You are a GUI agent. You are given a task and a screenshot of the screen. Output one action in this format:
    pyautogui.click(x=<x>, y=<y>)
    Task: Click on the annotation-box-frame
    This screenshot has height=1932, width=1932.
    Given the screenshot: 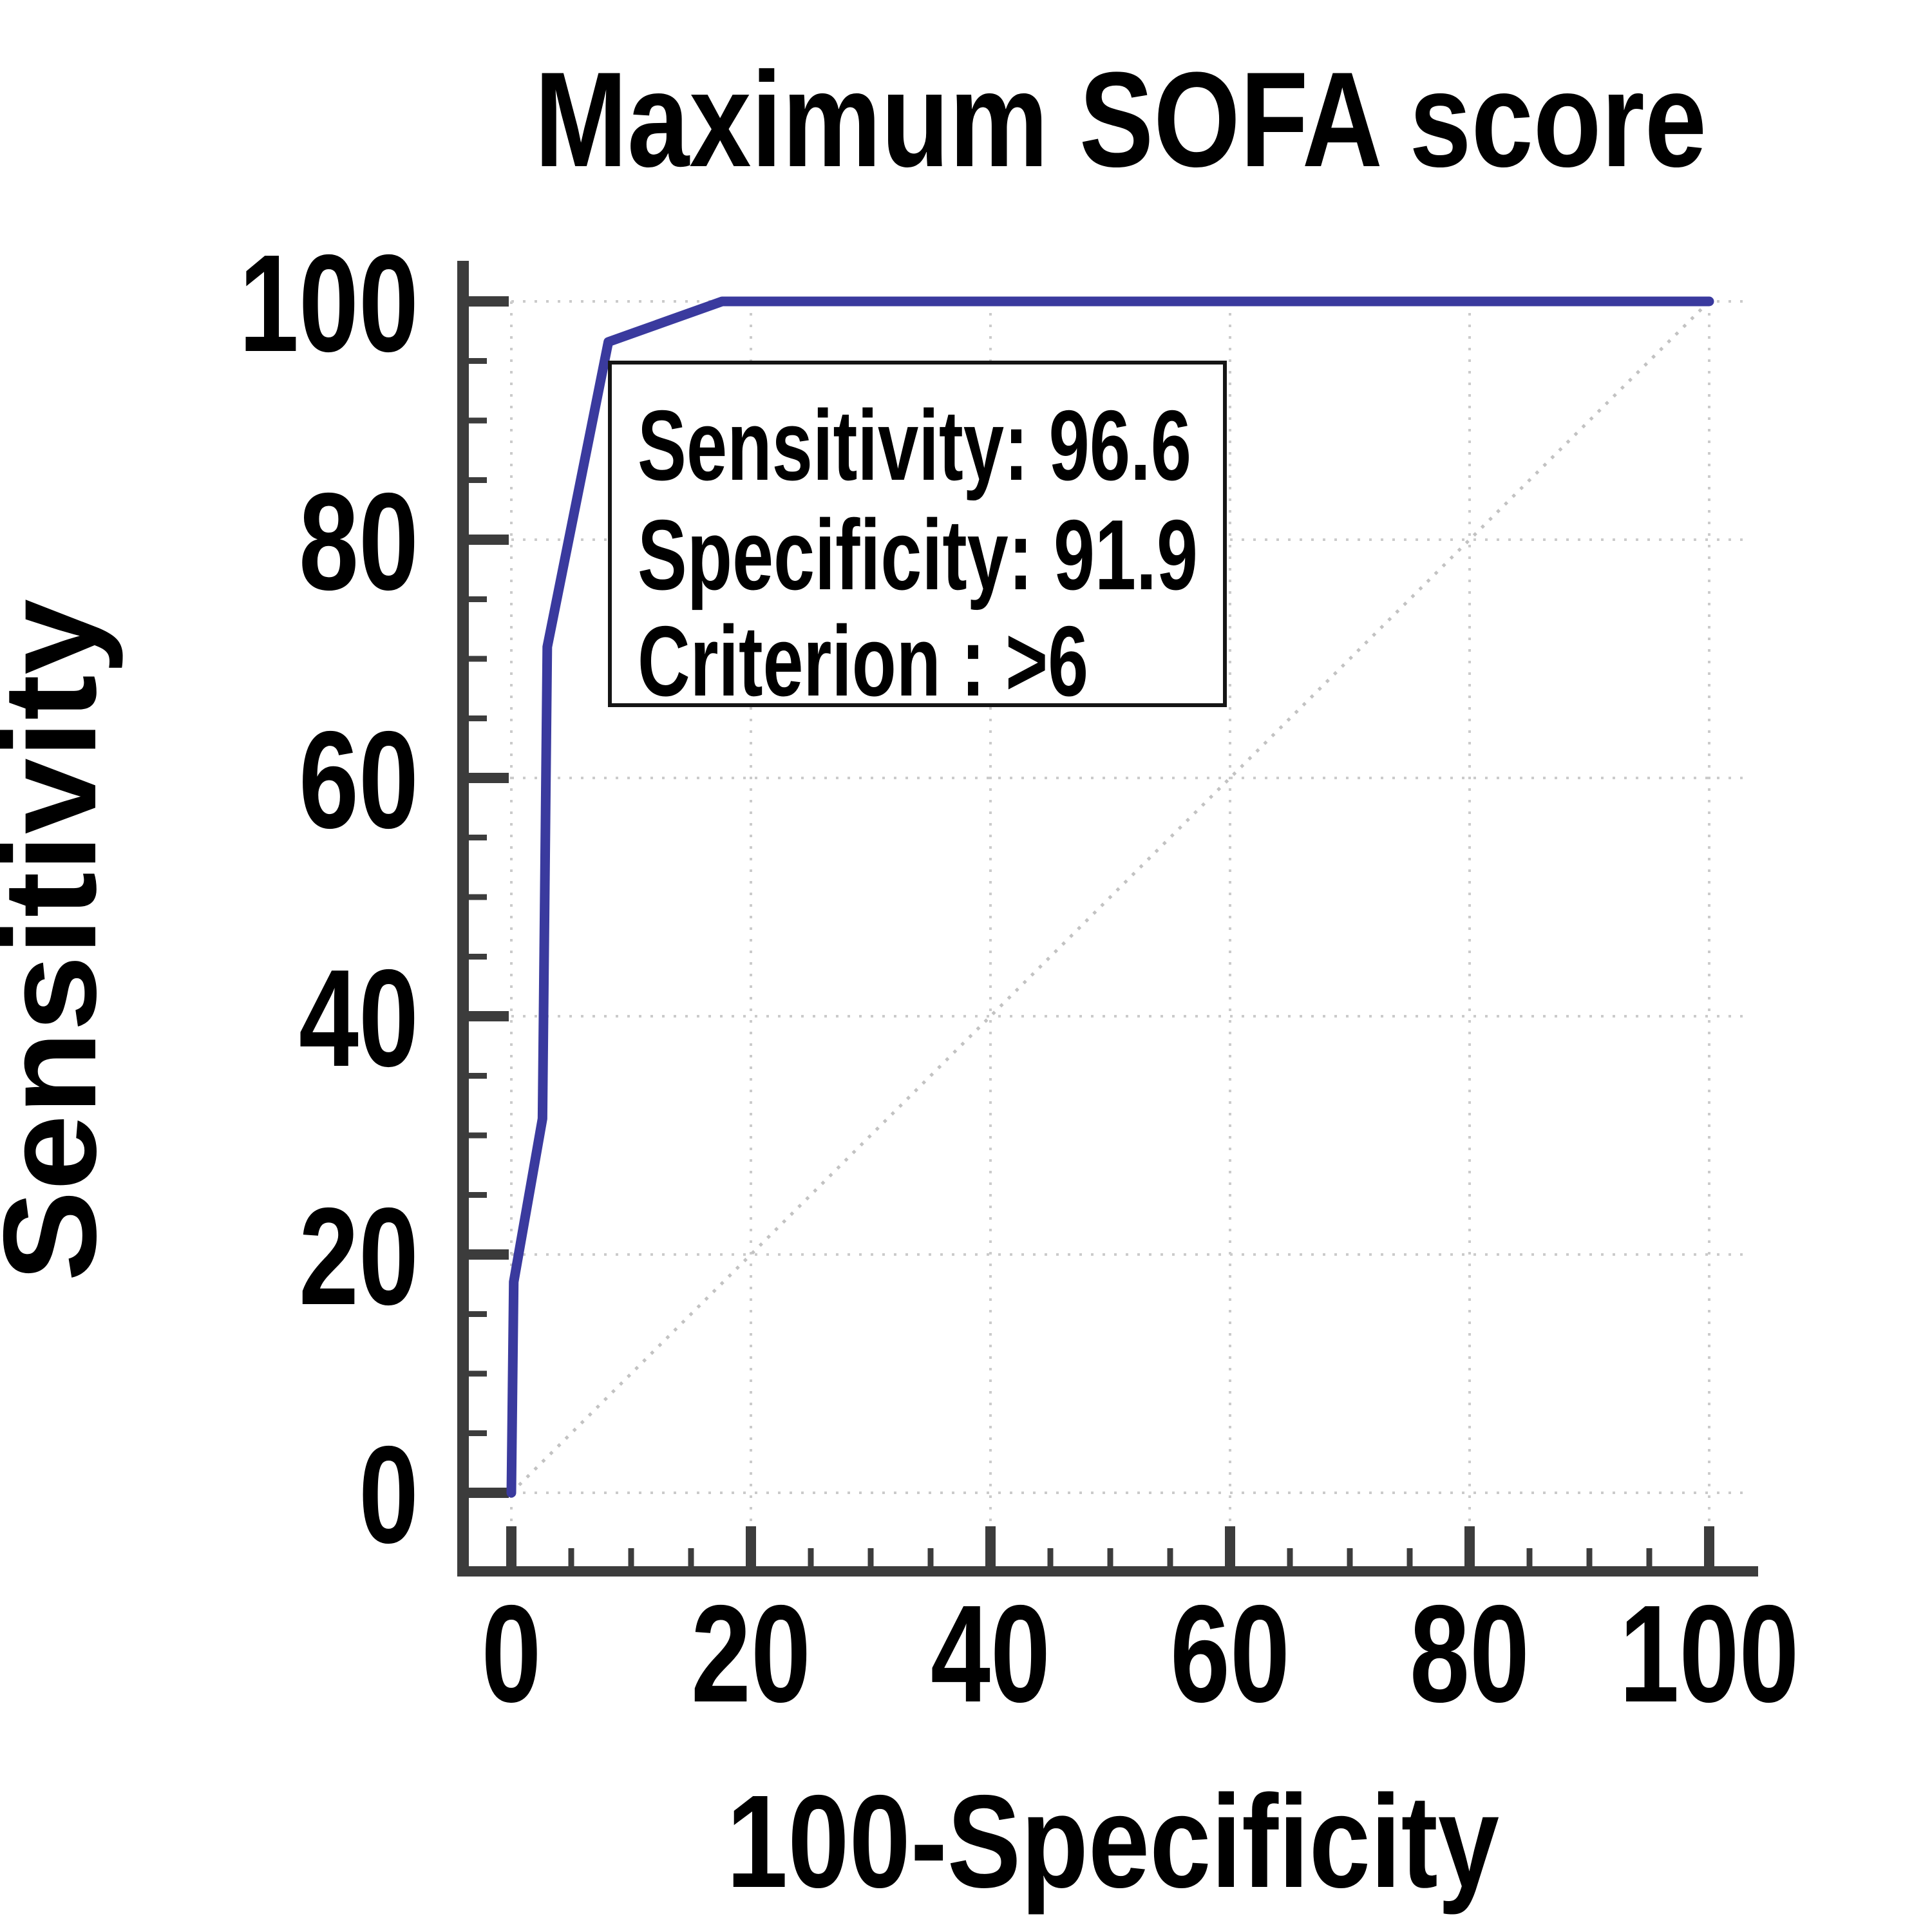 What is the action you would take?
    pyautogui.click(x=917, y=534)
    